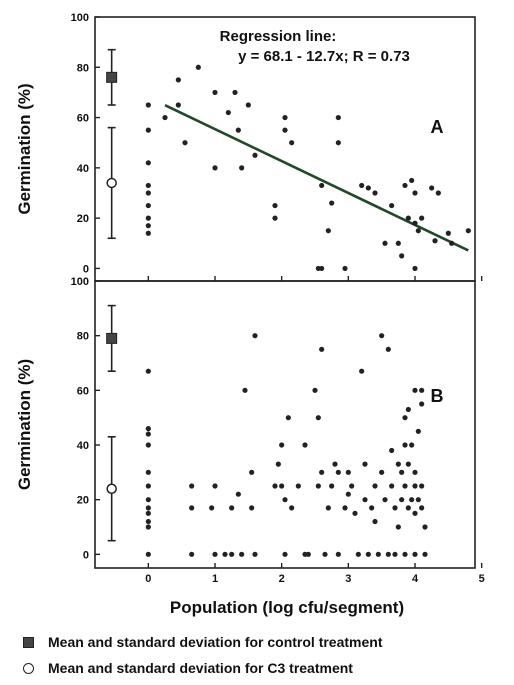  I want to click on regression-equation: y = 68.1 - 12.7x; R = 0.73, so click(324, 56).